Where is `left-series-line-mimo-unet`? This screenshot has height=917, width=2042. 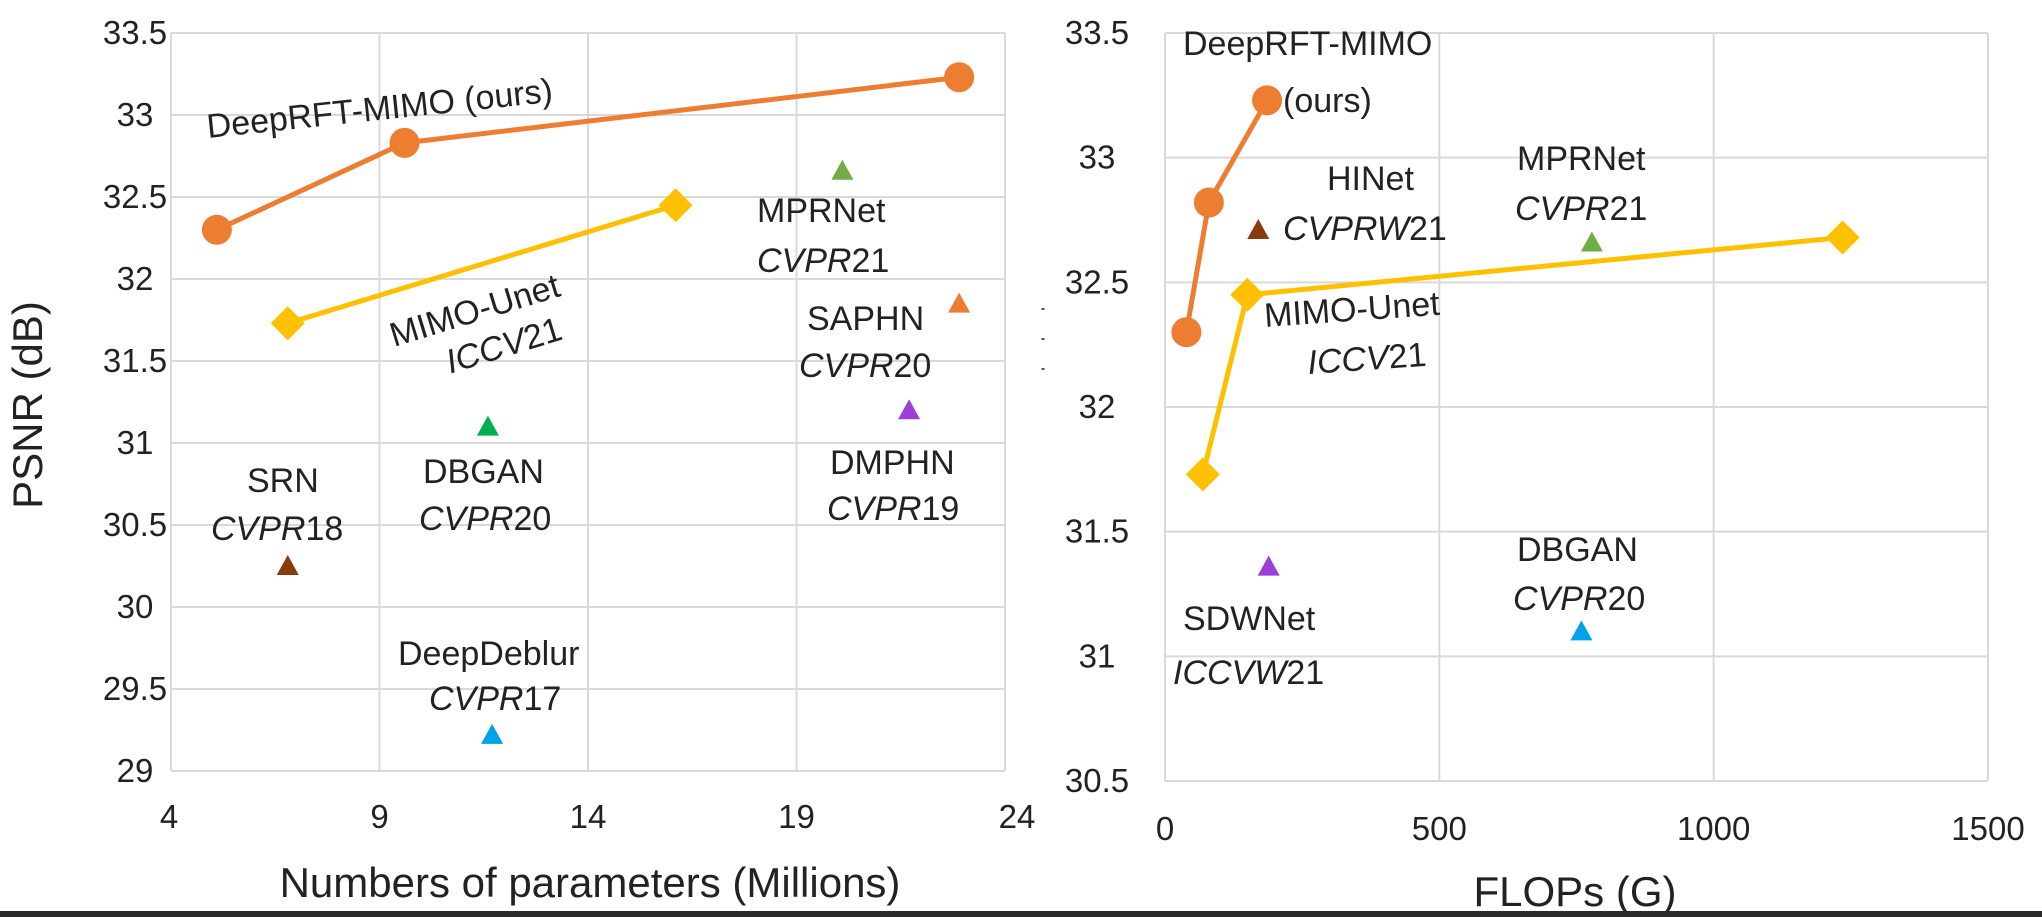 left-series-line-mimo-unet is located at coordinates (482, 264).